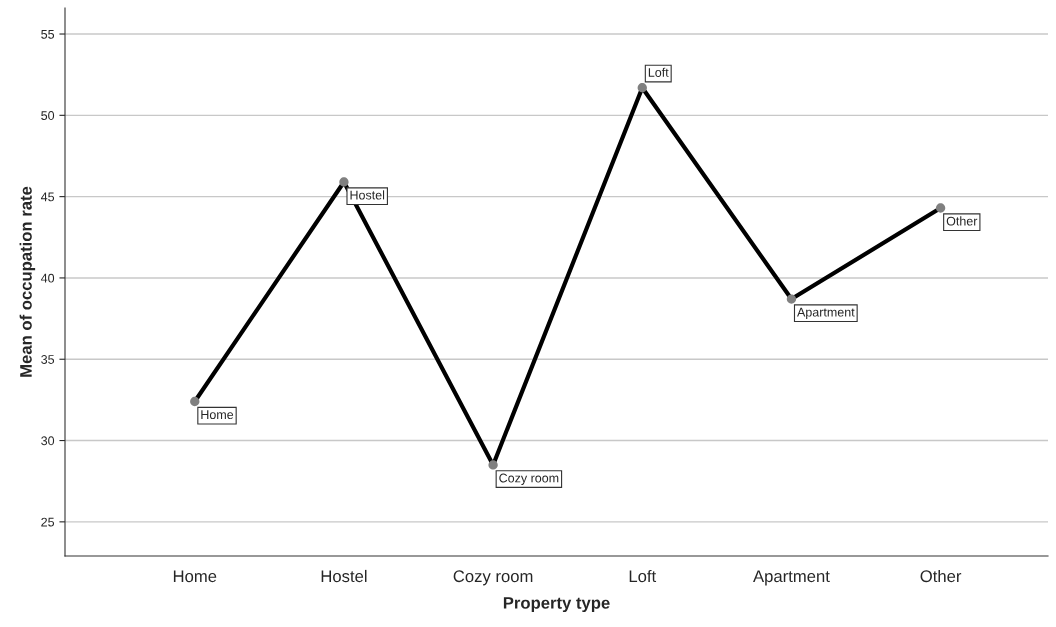 This screenshot has width=1056, height=627. I want to click on annotation: Home, so click(217, 415).